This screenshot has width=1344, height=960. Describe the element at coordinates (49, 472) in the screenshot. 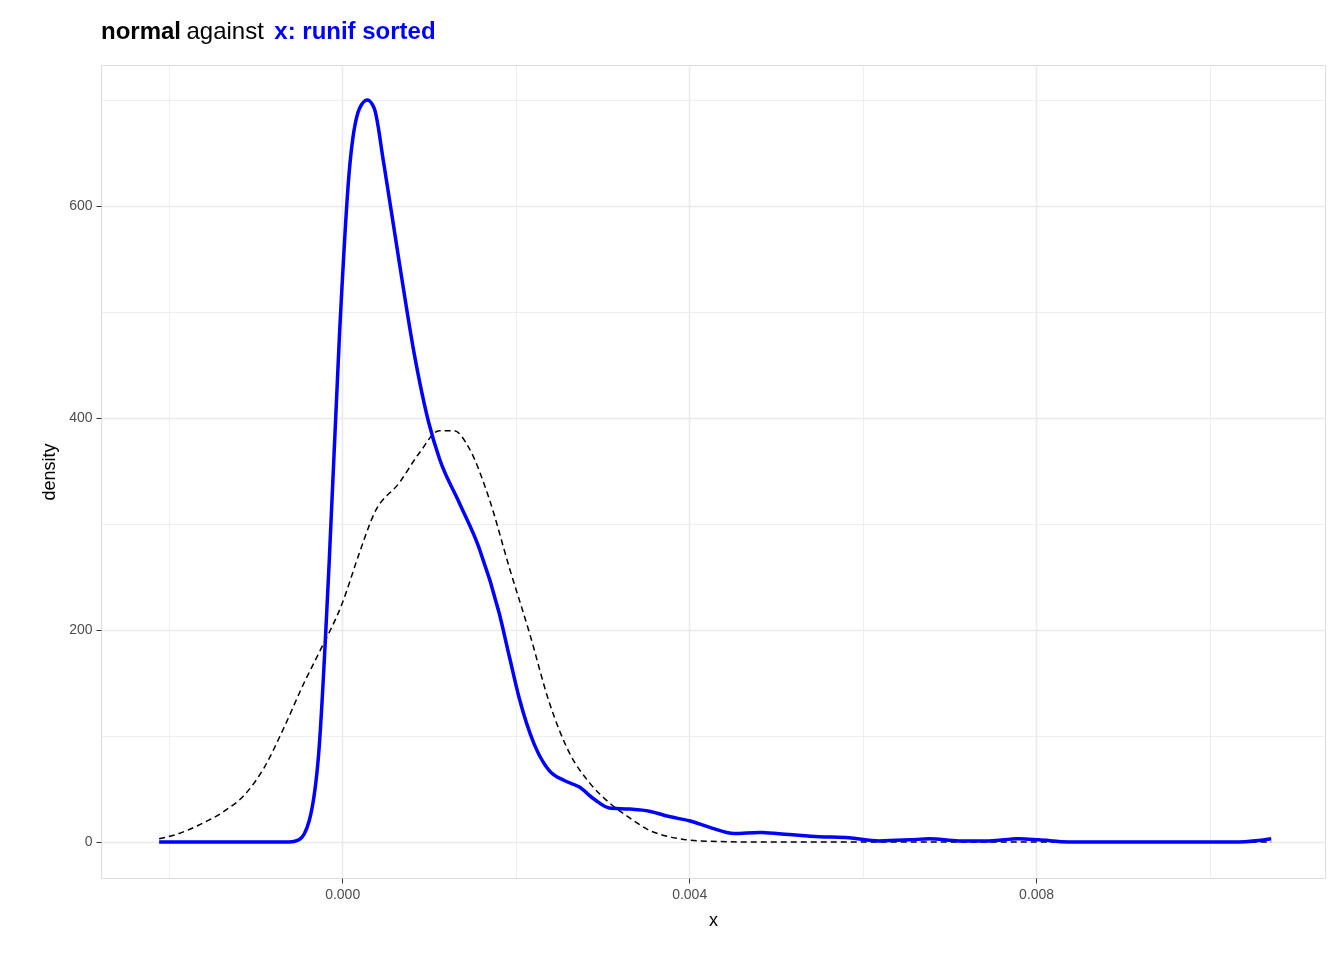

I see `y-axis-title: density` at that location.